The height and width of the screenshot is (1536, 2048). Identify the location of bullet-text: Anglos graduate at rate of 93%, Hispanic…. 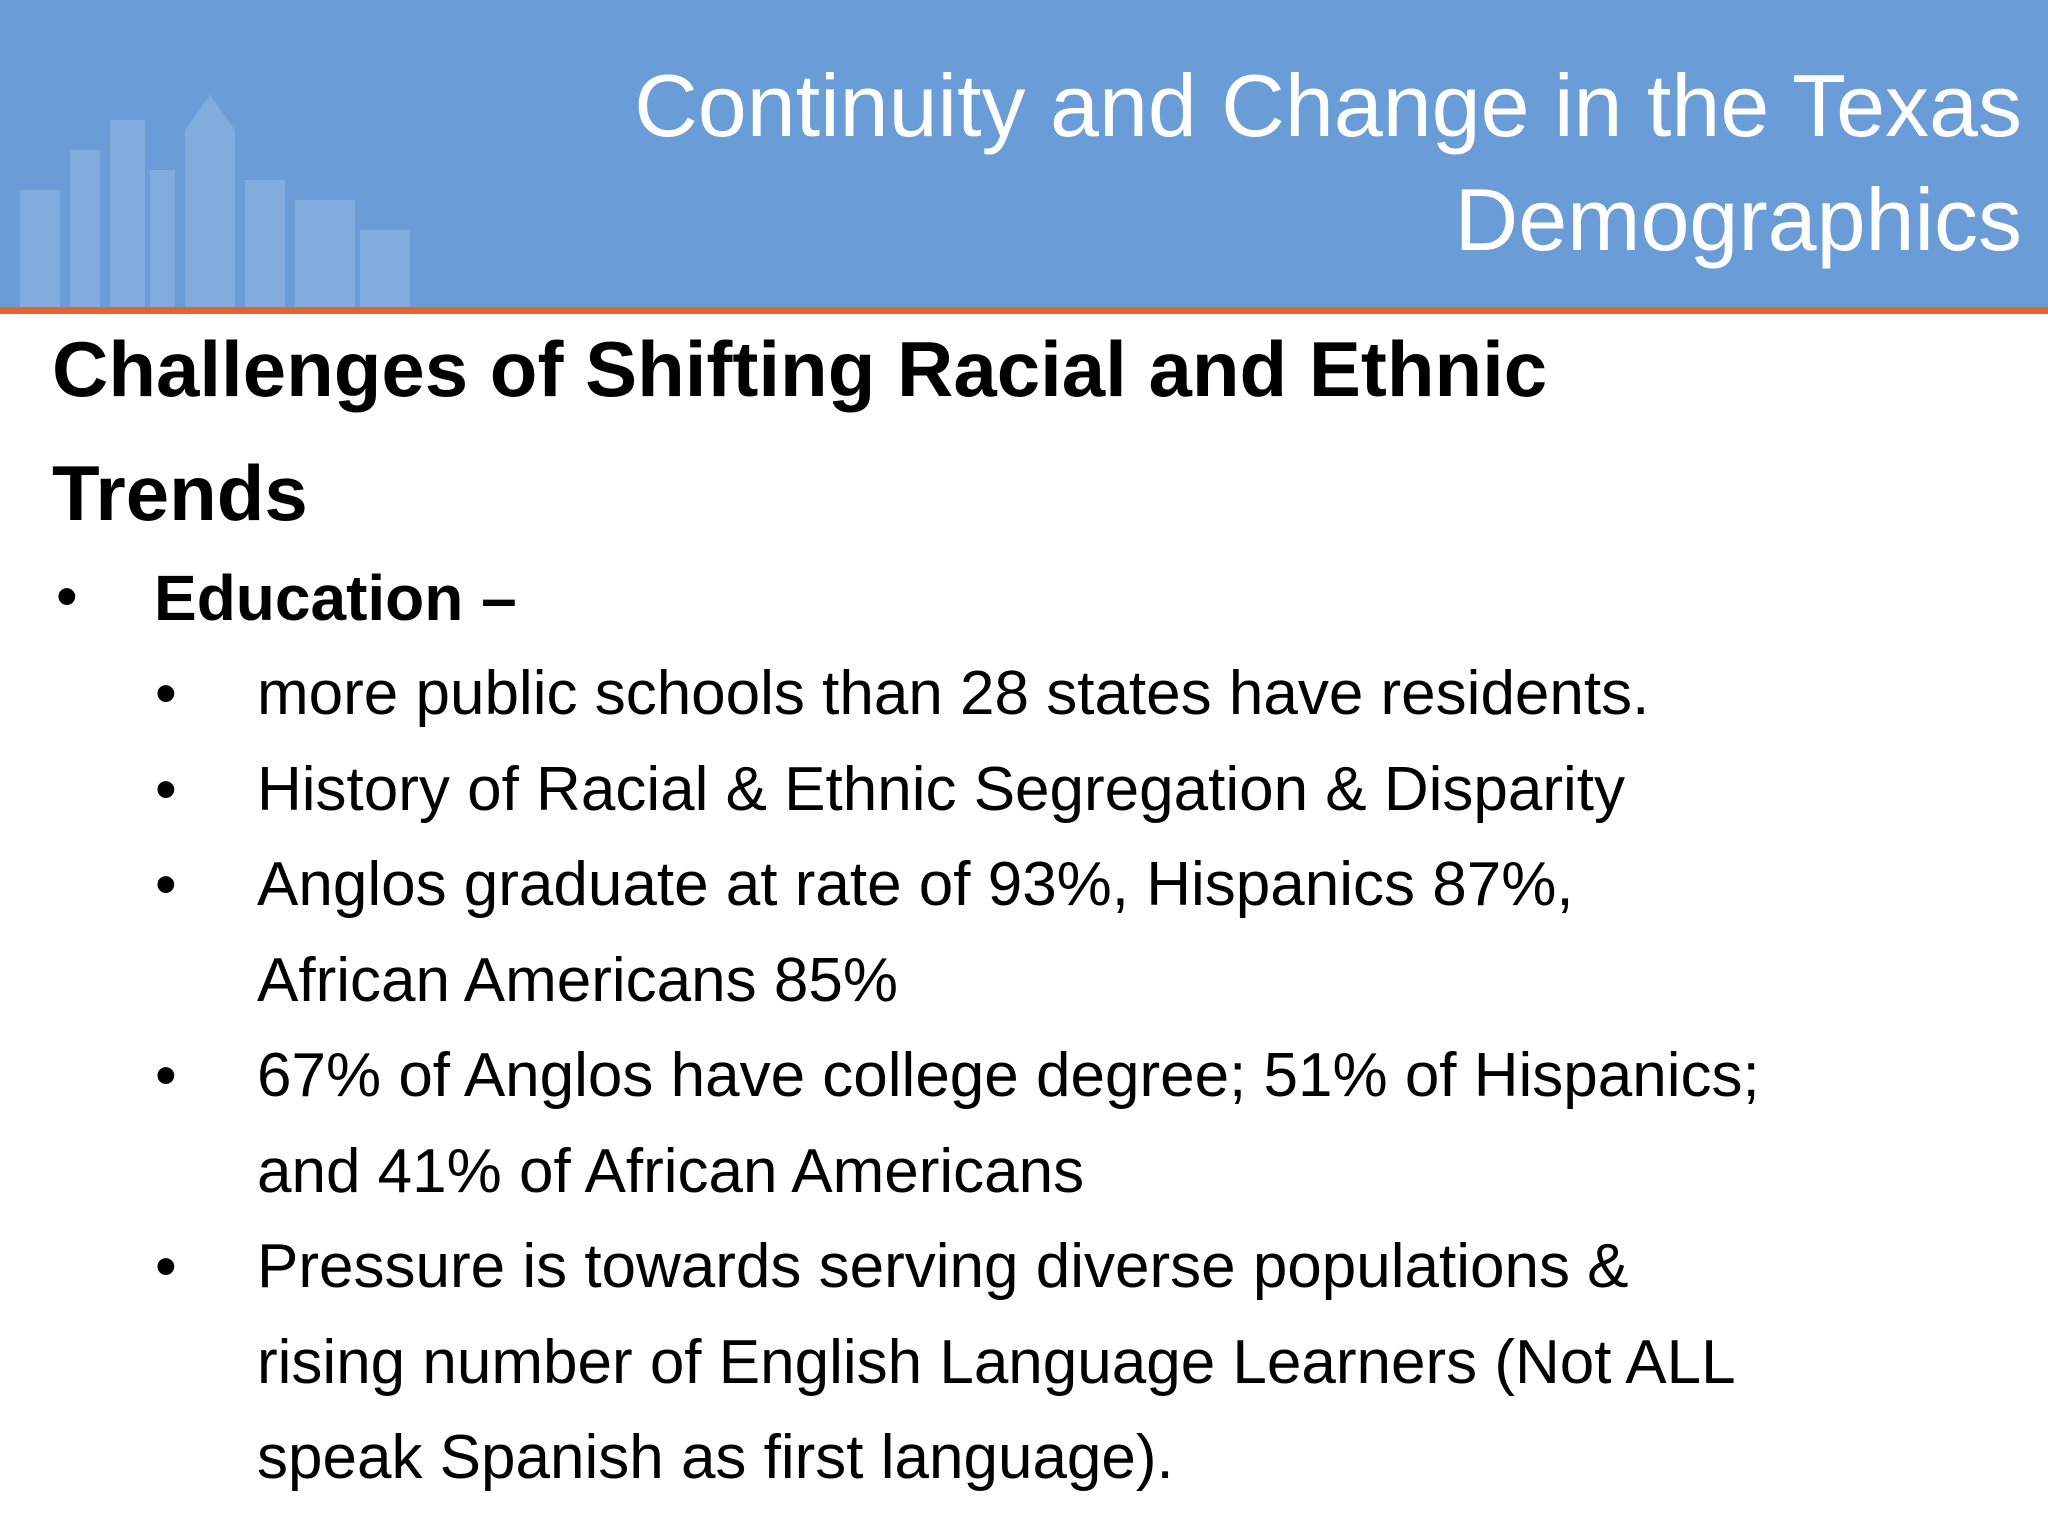
(915, 884).